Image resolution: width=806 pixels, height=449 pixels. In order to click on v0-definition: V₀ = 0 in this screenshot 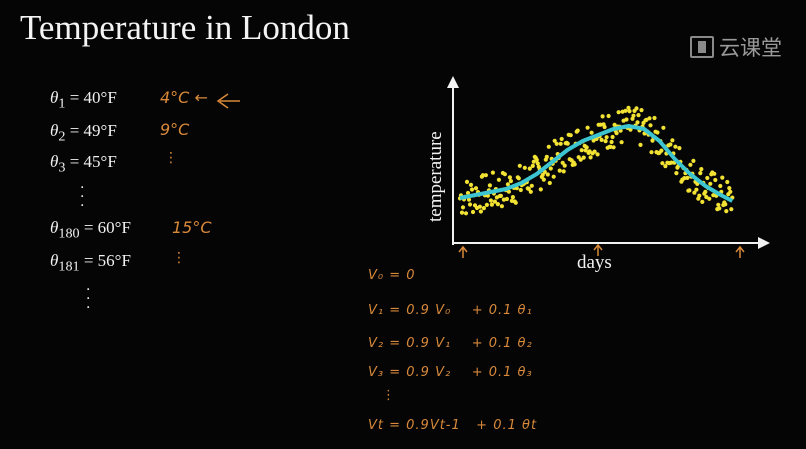, I will do `click(392, 275)`.